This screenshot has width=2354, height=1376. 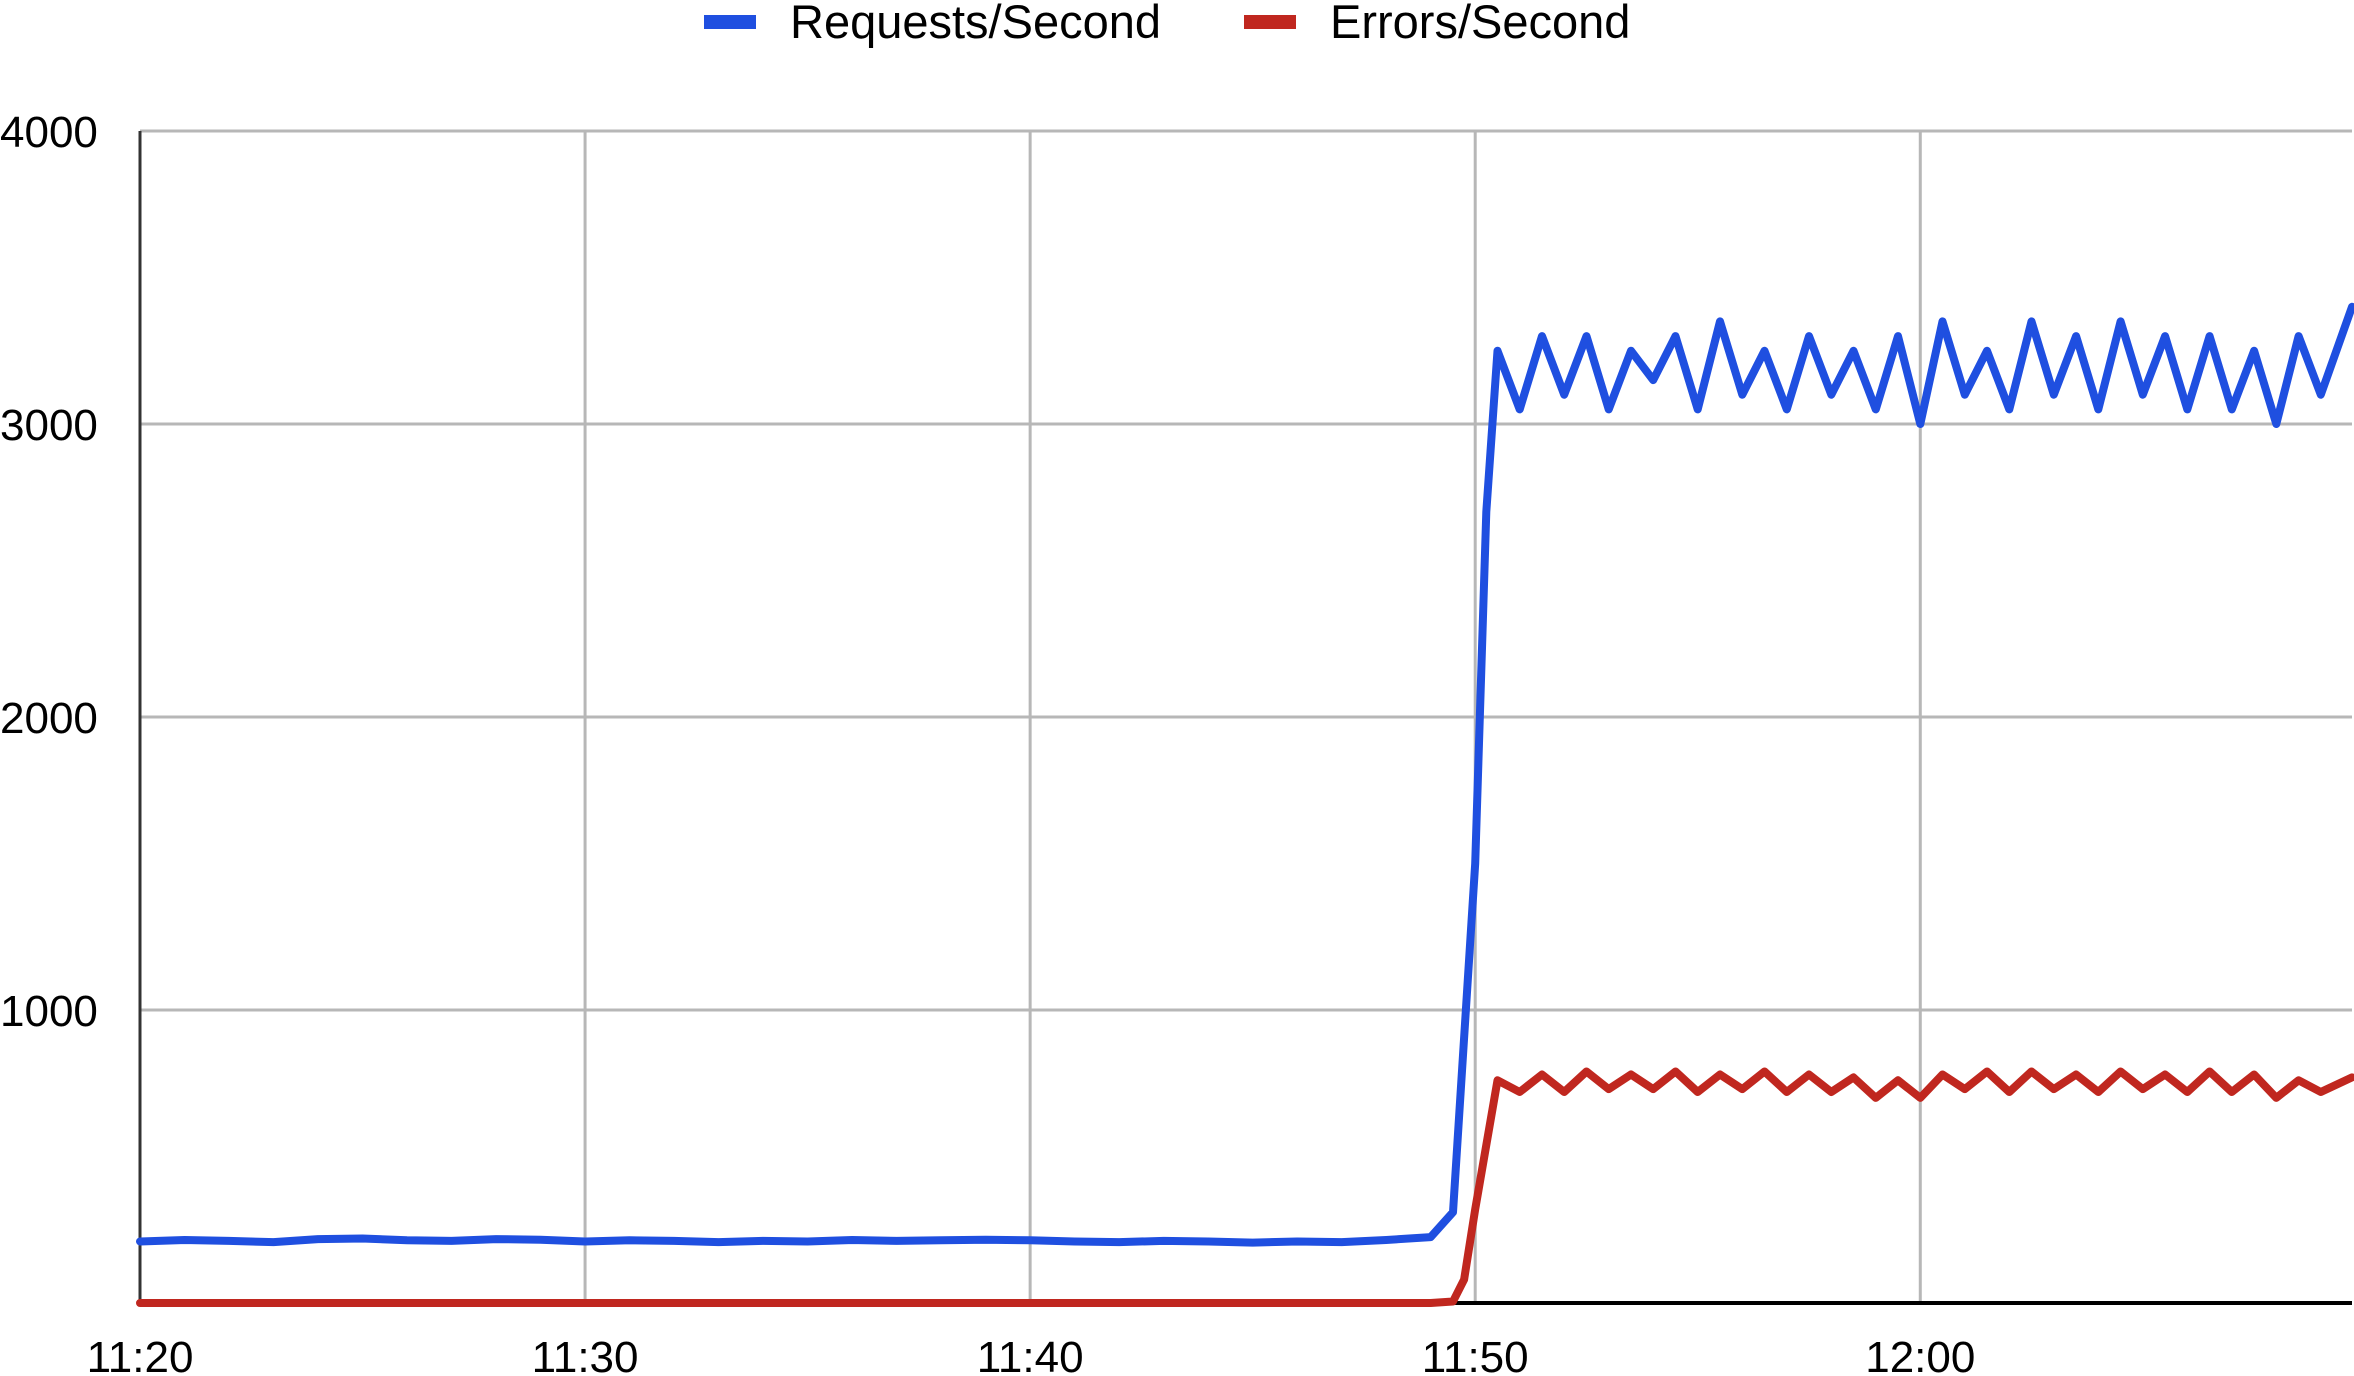 What do you see at coordinates (585, 1354) in the screenshot?
I see `x-tick-label: 11:30` at bounding box center [585, 1354].